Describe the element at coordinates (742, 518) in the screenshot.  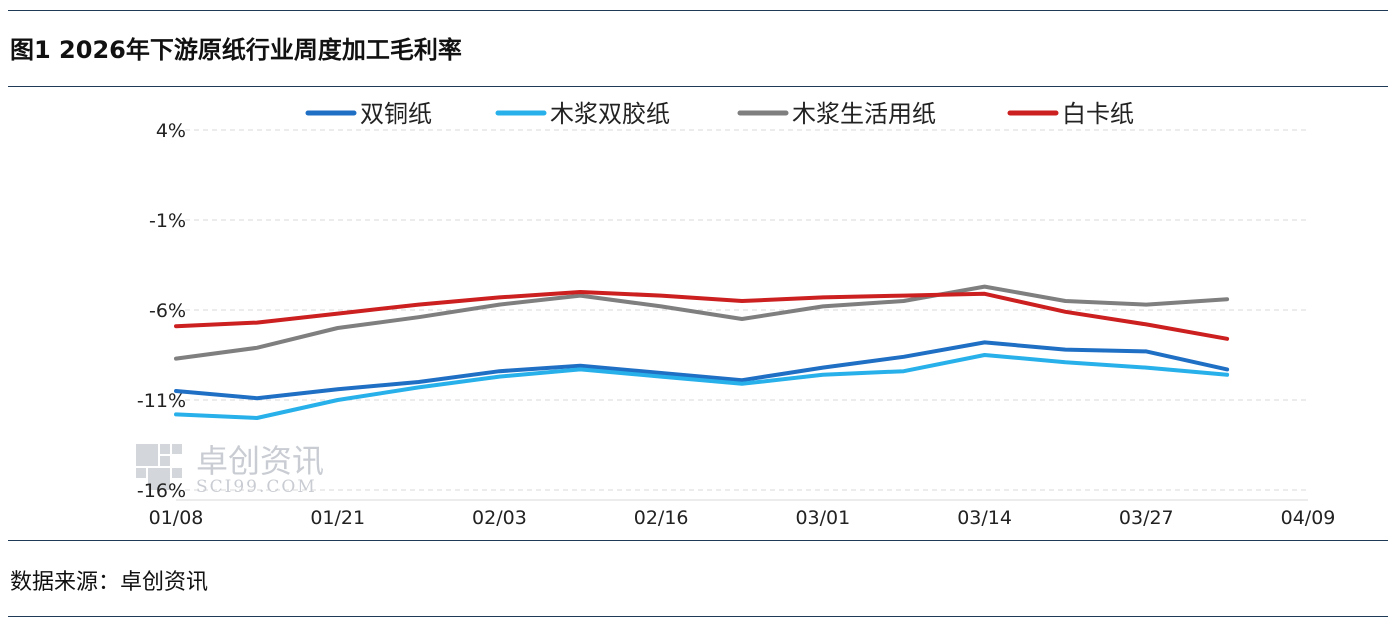
I see `x-axis-ticks: 01/08 01/21 02/03 02/16 03/01 03/14 03/27 04/09` at that location.